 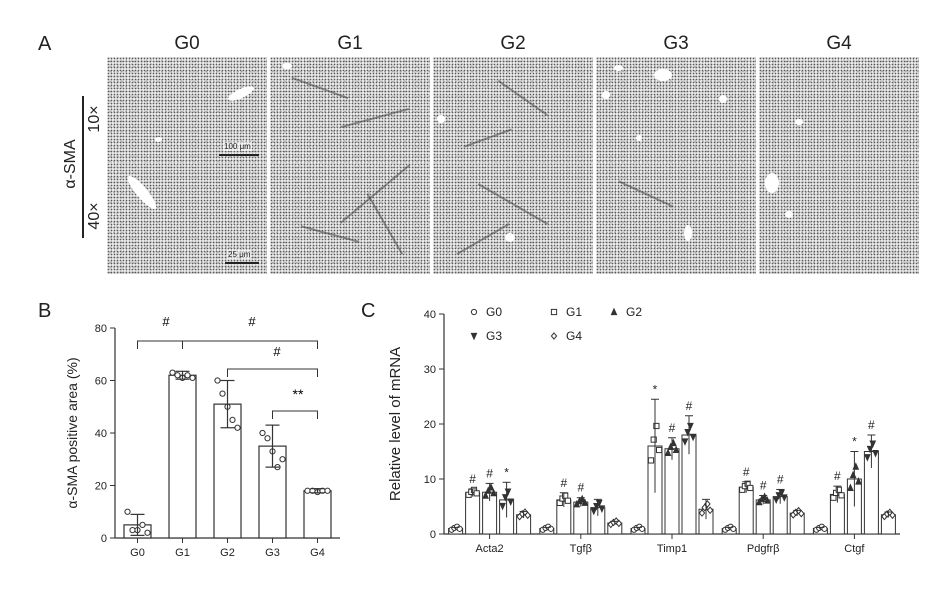 What do you see at coordinates (94, 216) in the screenshot?
I see `row-label-40x: 40×` at bounding box center [94, 216].